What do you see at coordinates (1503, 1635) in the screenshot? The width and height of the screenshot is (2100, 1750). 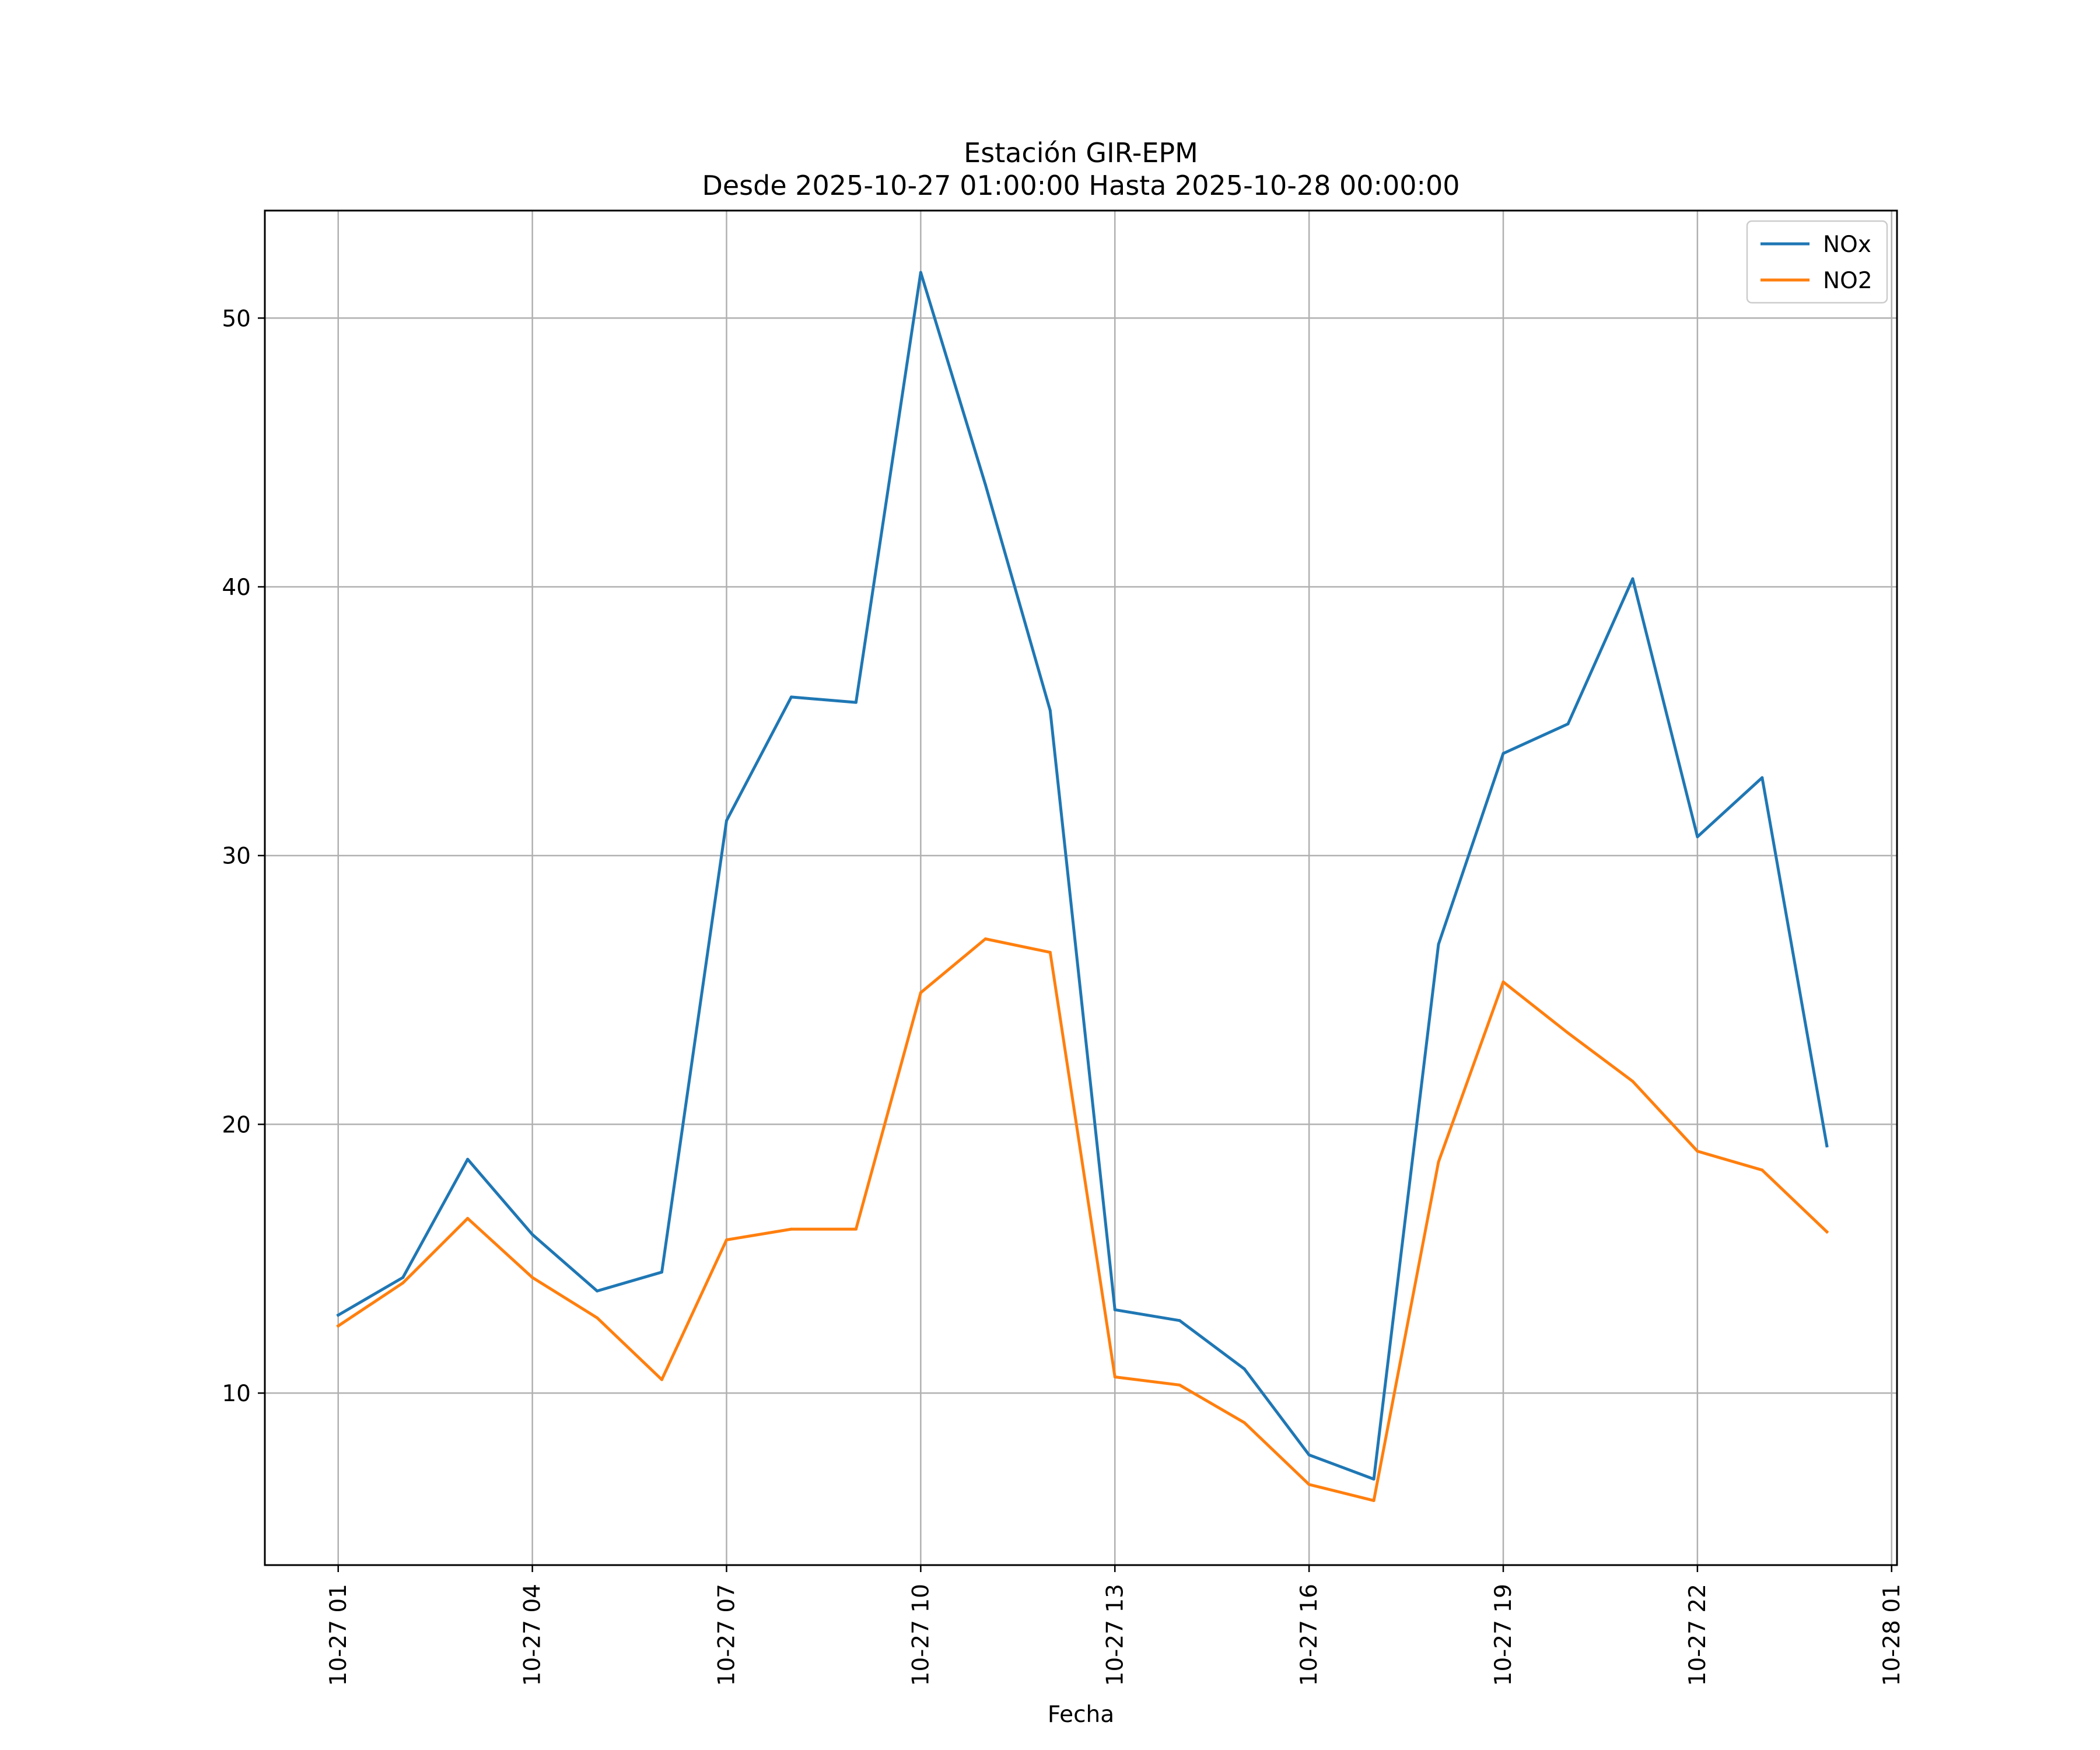 I see `x-tick-label: 10-27 19` at bounding box center [1503, 1635].